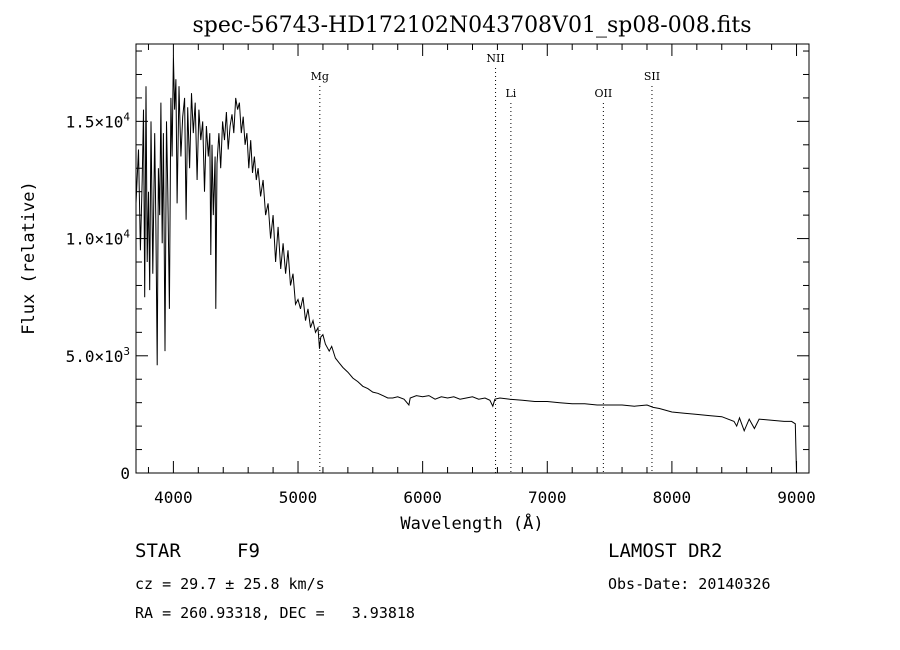 This screenshot has width=900, height=650. What do you see at coordinates (29, 258) in the screenshot?
I see `y-axis-label: Flux (relative)` at bounding box center [29, 258].